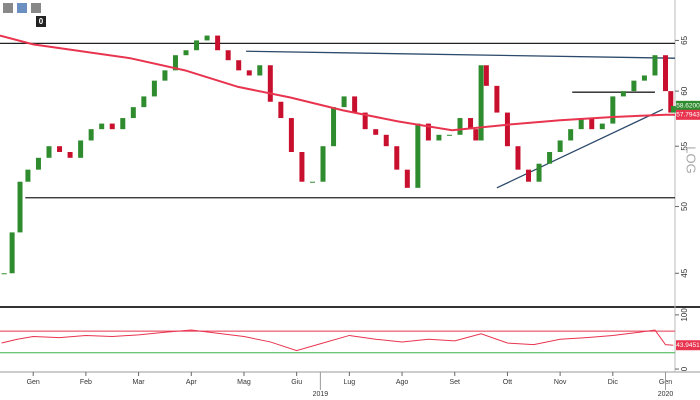  Describe the element at coordinates (244, 382) in the screenshot. I see `x-tick-label: Mag` at that location.